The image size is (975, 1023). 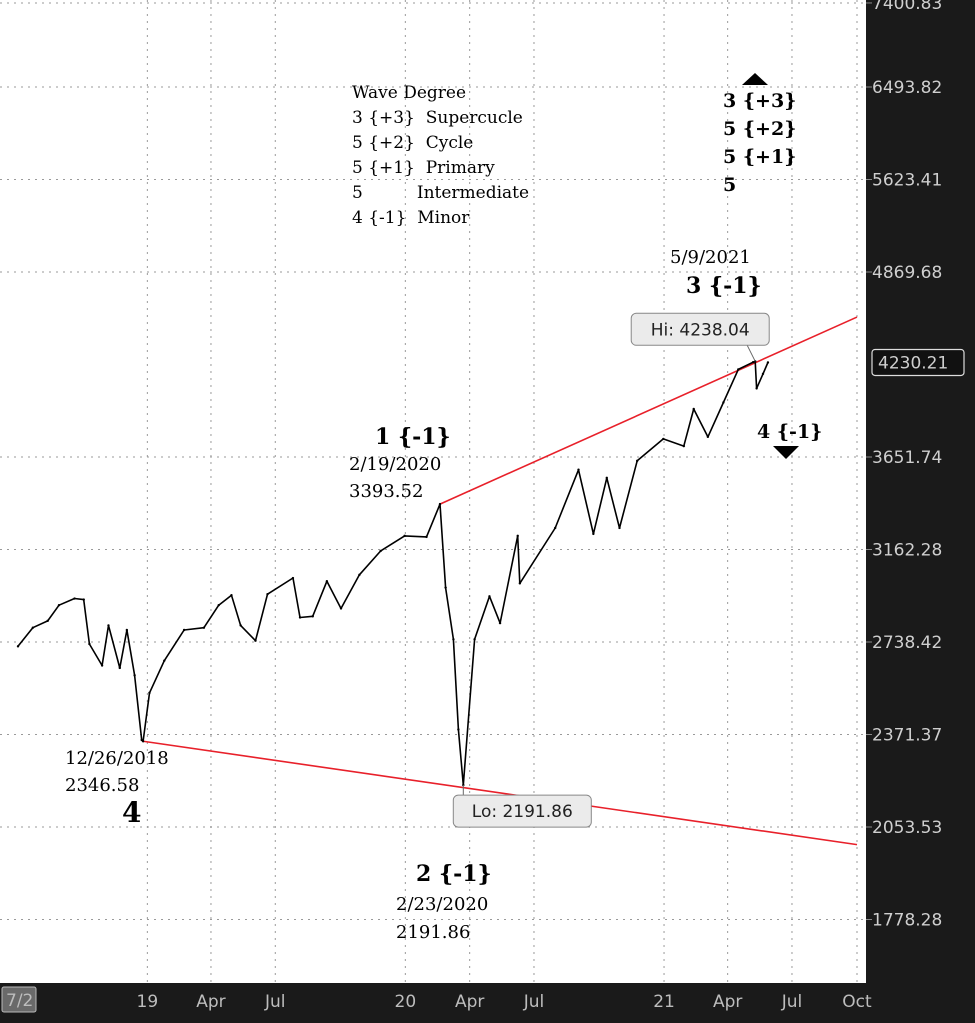 What do you see at coordinates (724, 286) in the screenshot?
I see `peak-wave-label: 3 {-1}` at bounding box center [724, 286].